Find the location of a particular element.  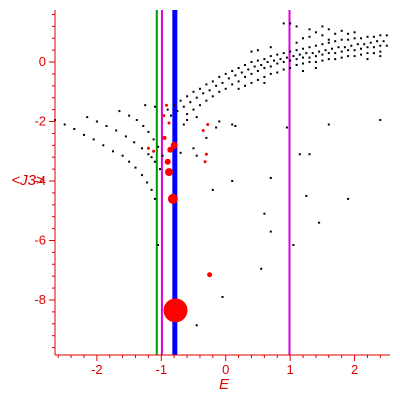

y-tick-label: -8 is located at coordinates (40, 299).